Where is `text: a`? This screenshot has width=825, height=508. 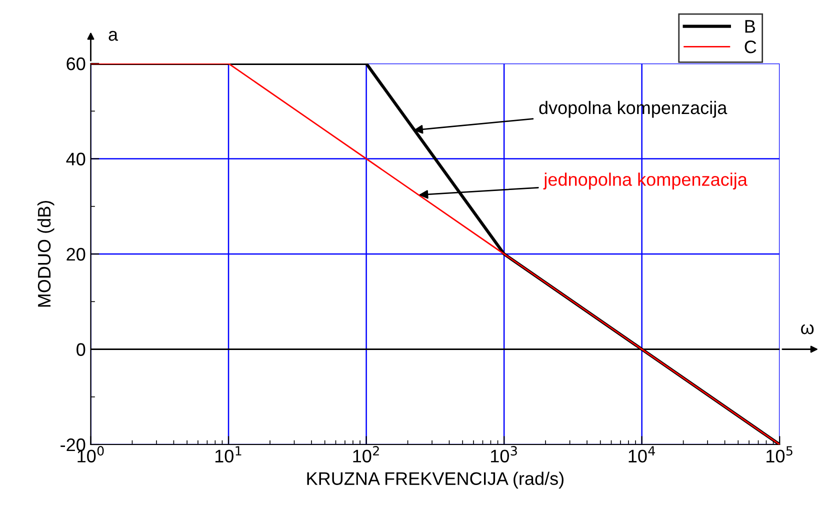
text: a is located at coordinates (113, 35).